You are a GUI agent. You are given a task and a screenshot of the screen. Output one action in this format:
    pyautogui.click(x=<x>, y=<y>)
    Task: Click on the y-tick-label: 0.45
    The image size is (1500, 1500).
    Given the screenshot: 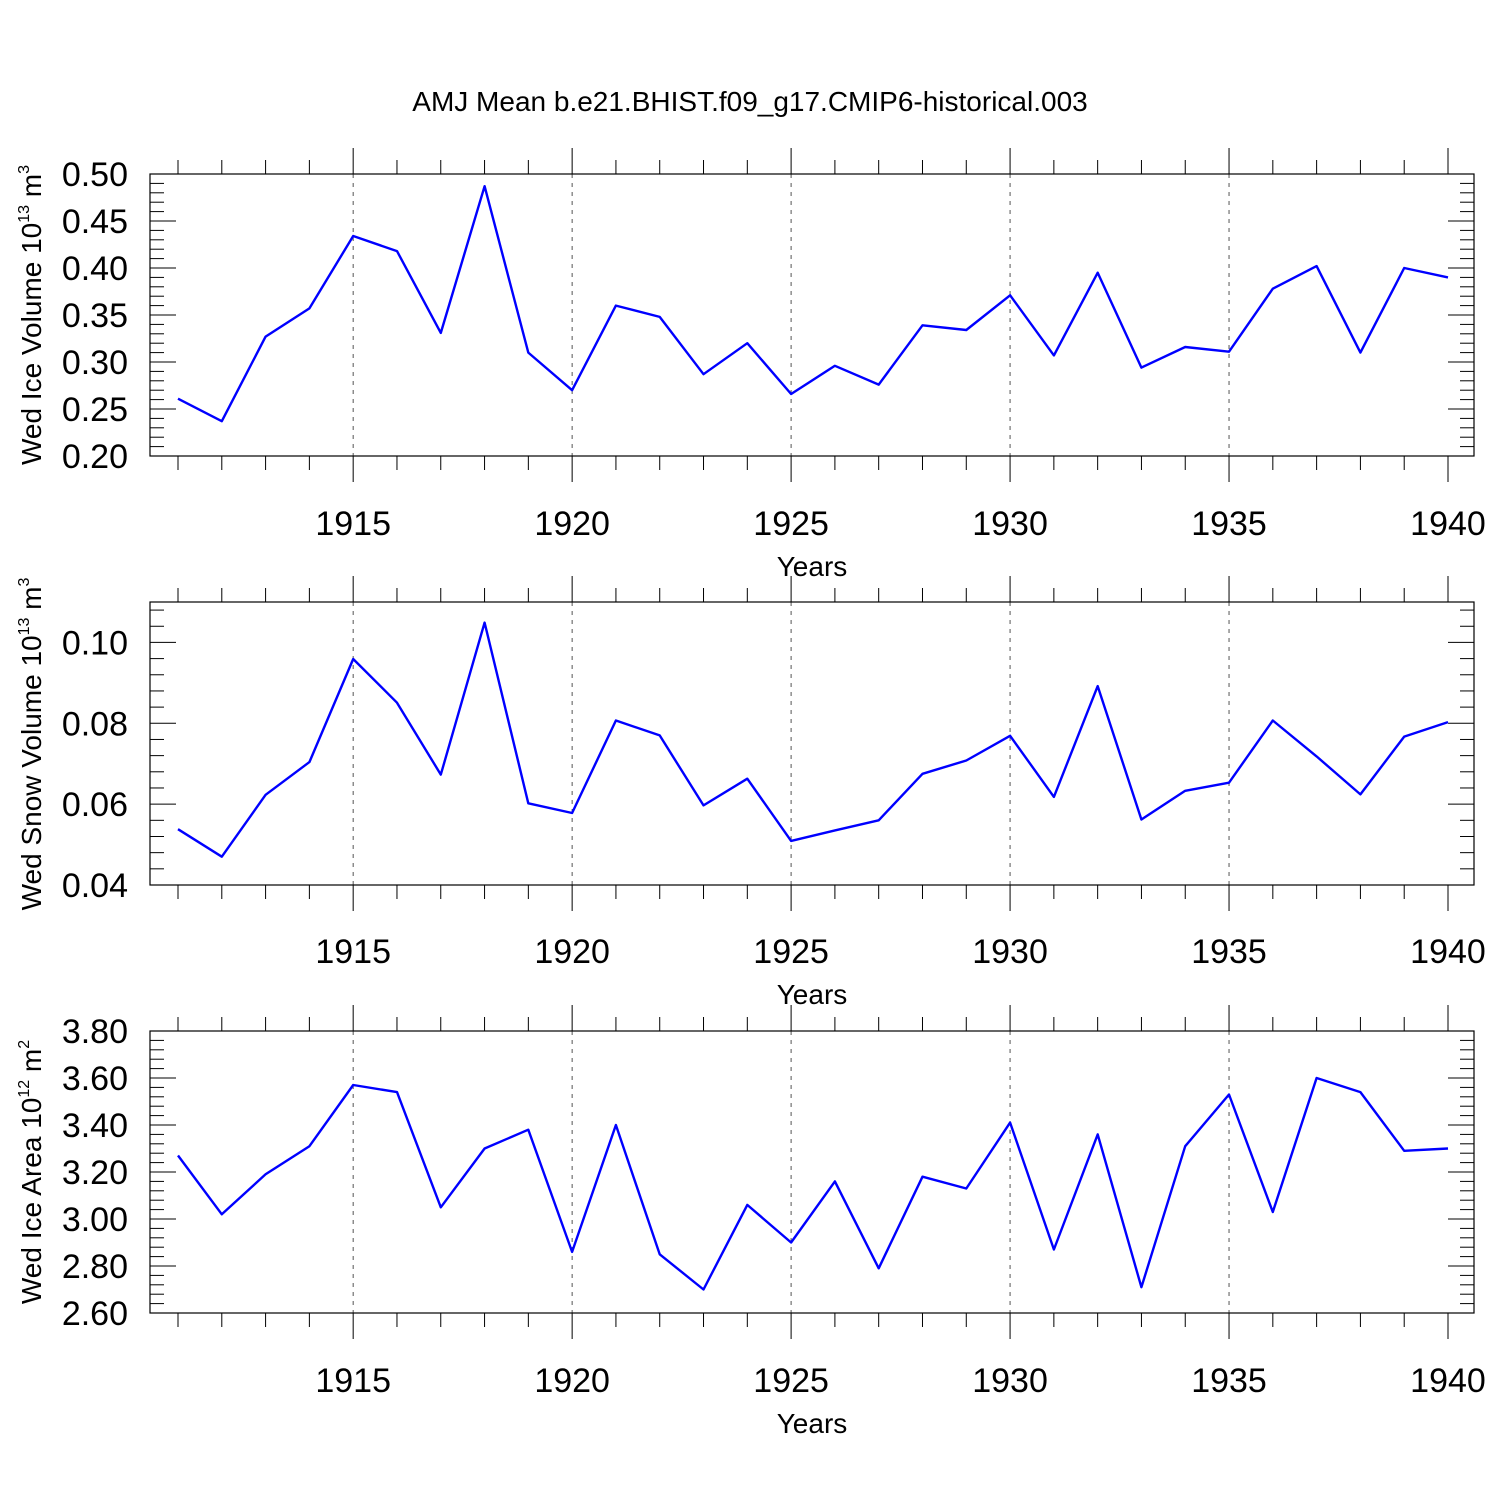 What is the action you would take?
    pyautogui.click(x=95, y=222)
    